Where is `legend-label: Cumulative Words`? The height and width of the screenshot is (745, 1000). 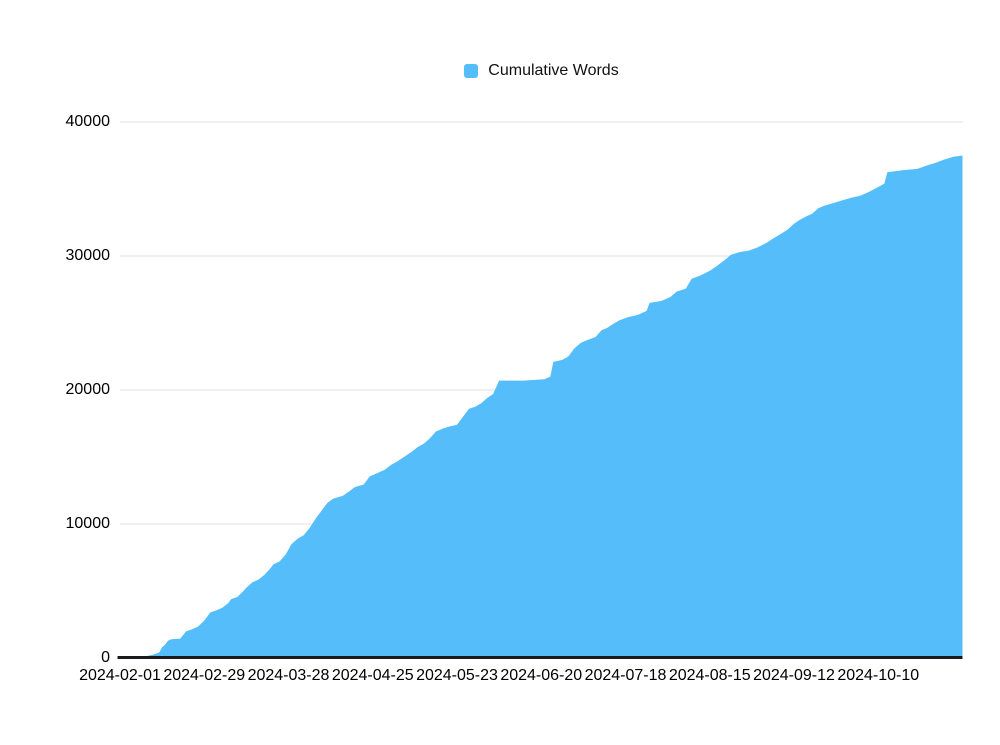
legend-label: Cumulative Words is located at coordinates (553, 70).